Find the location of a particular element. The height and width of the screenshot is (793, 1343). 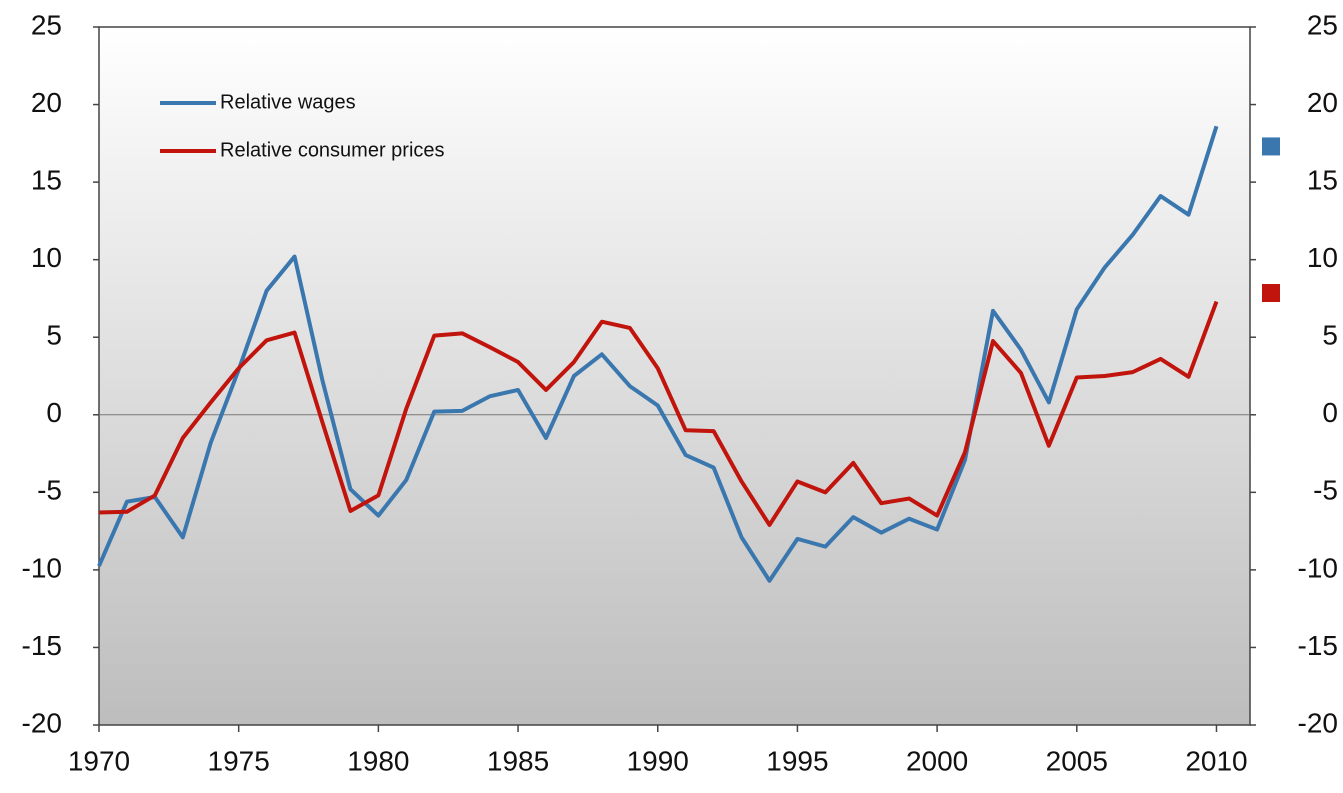

y2-tick-label: 0 is located at coordinates (1330, 412).